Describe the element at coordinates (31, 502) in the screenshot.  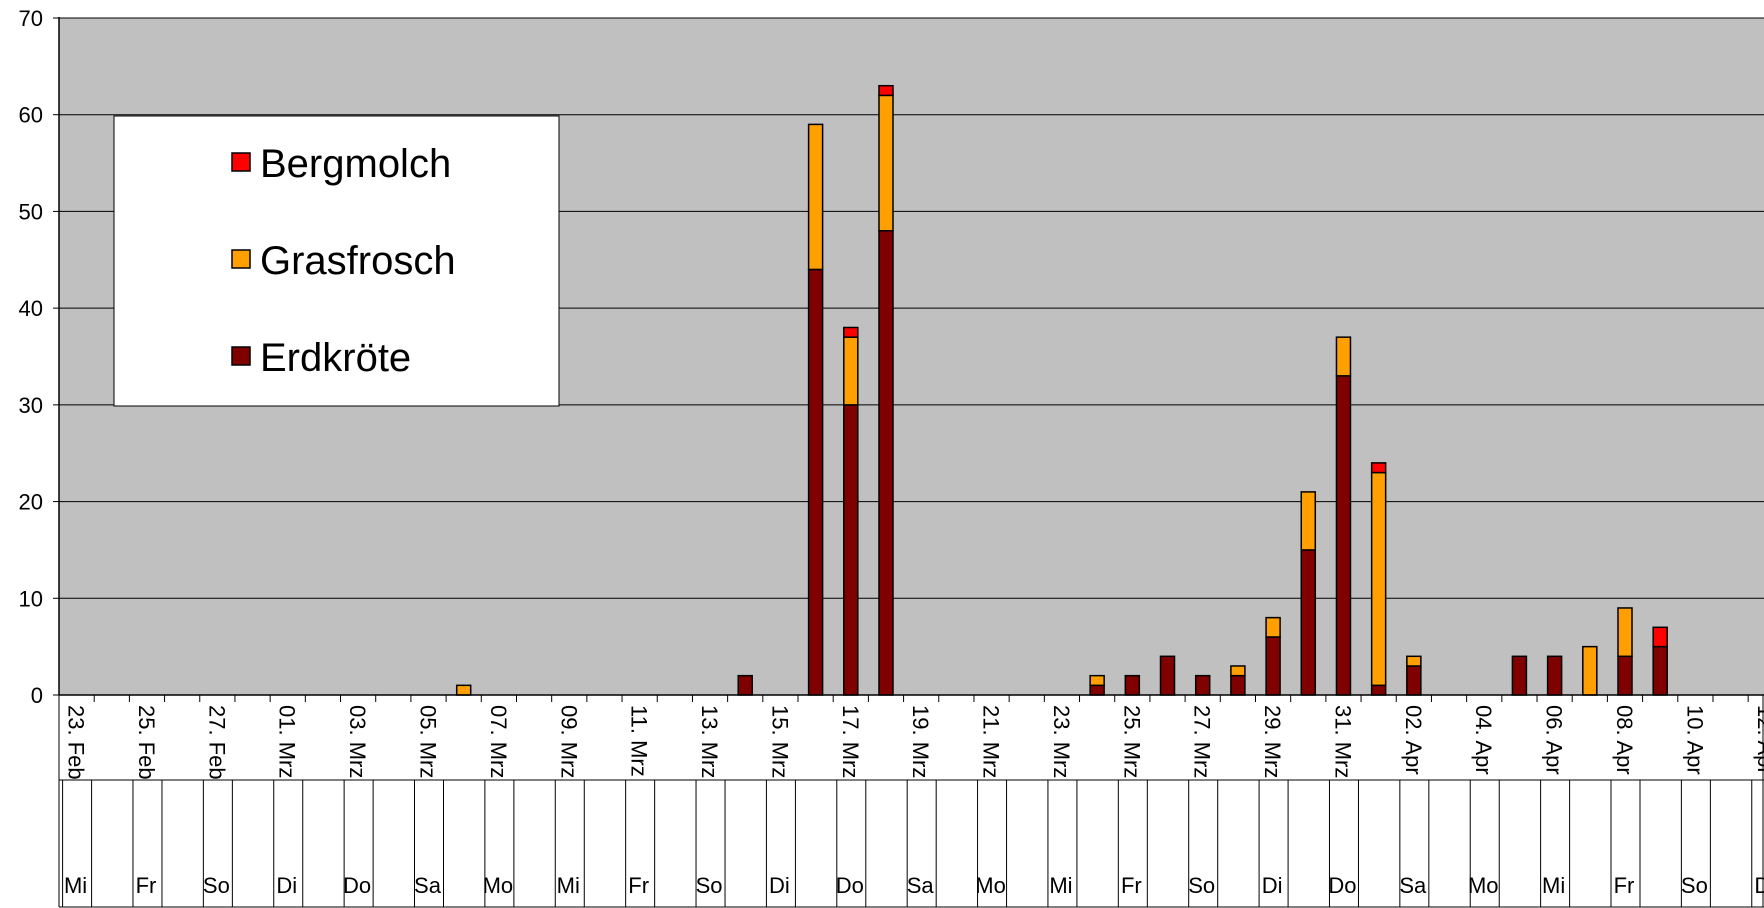
I see `y-tick-label: 20` at that location.